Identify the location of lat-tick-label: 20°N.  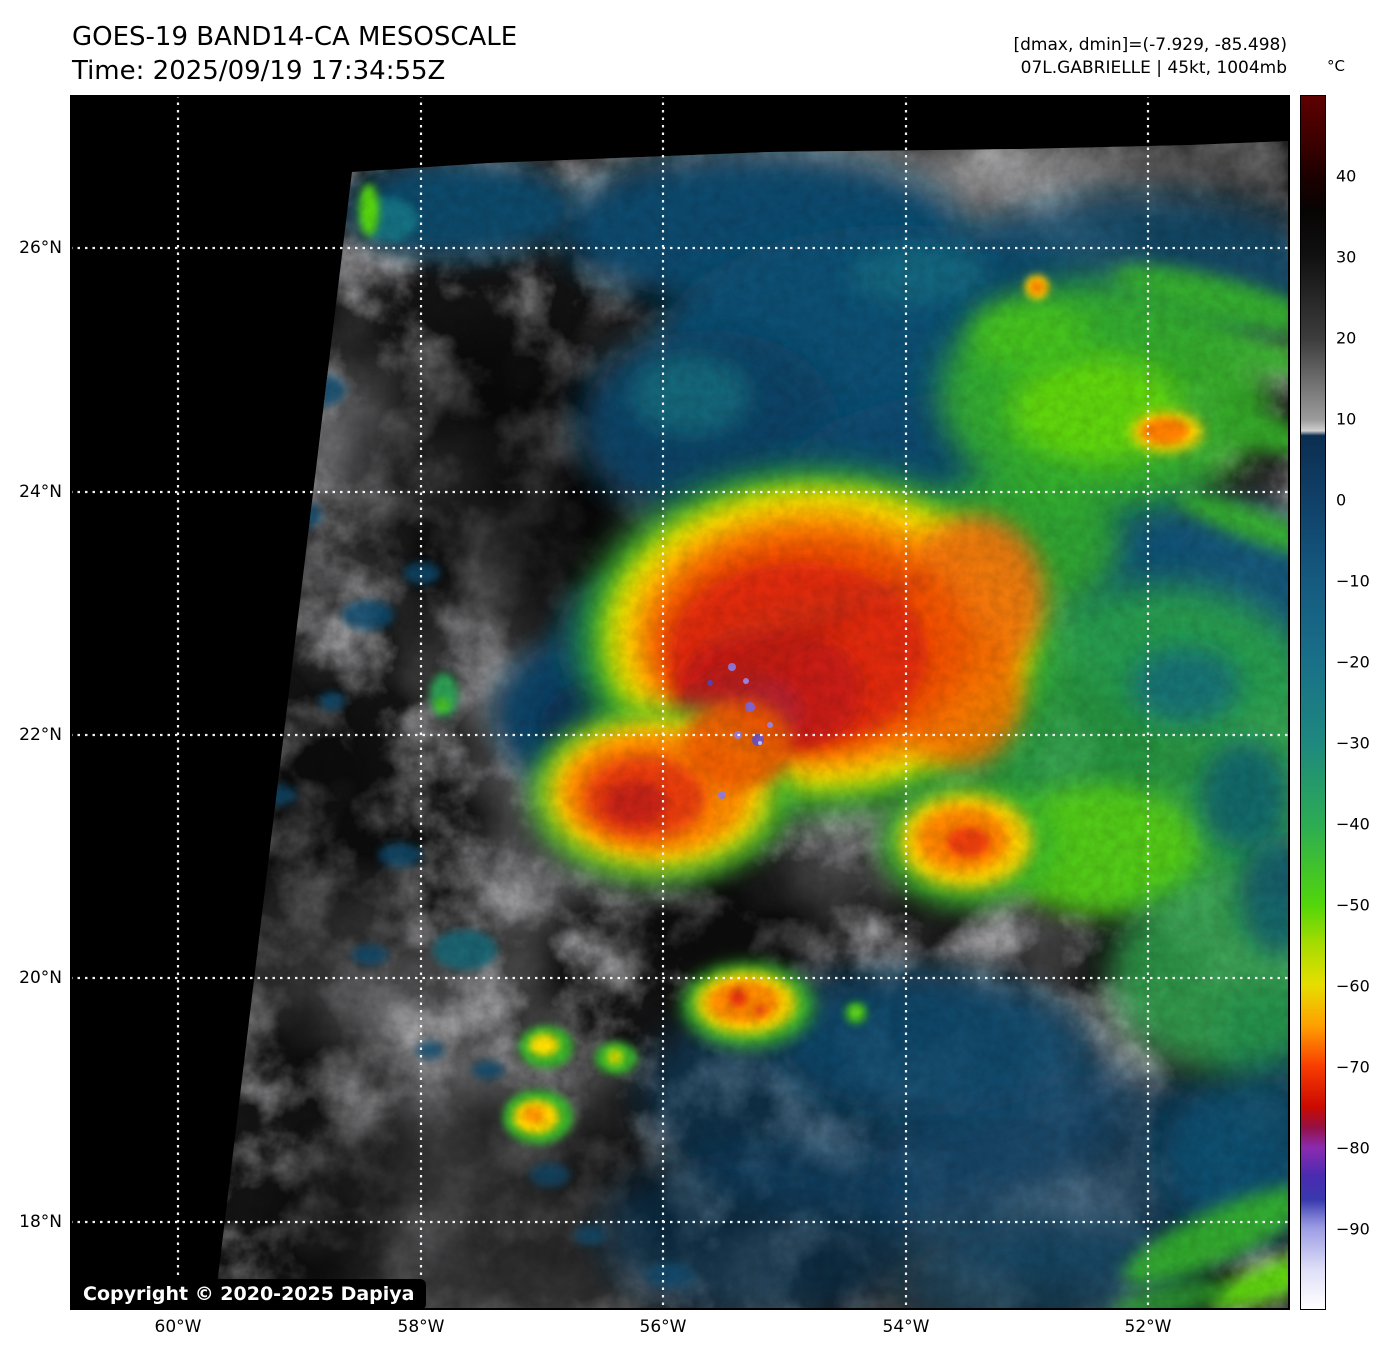
(40, 978).